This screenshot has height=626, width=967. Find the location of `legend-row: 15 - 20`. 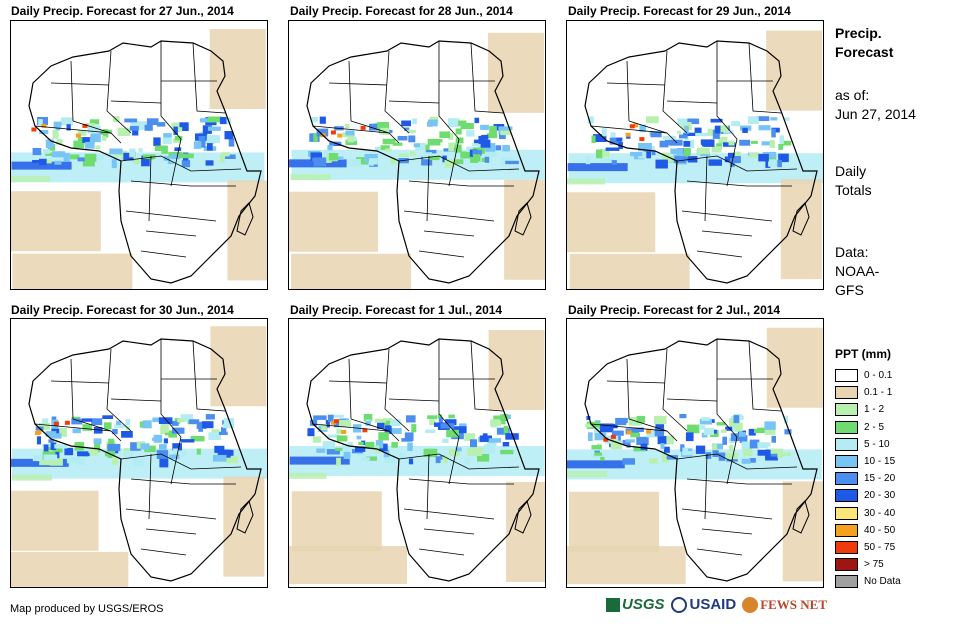

legend-row: 15 - 20 is located at coordinates (868, 478).